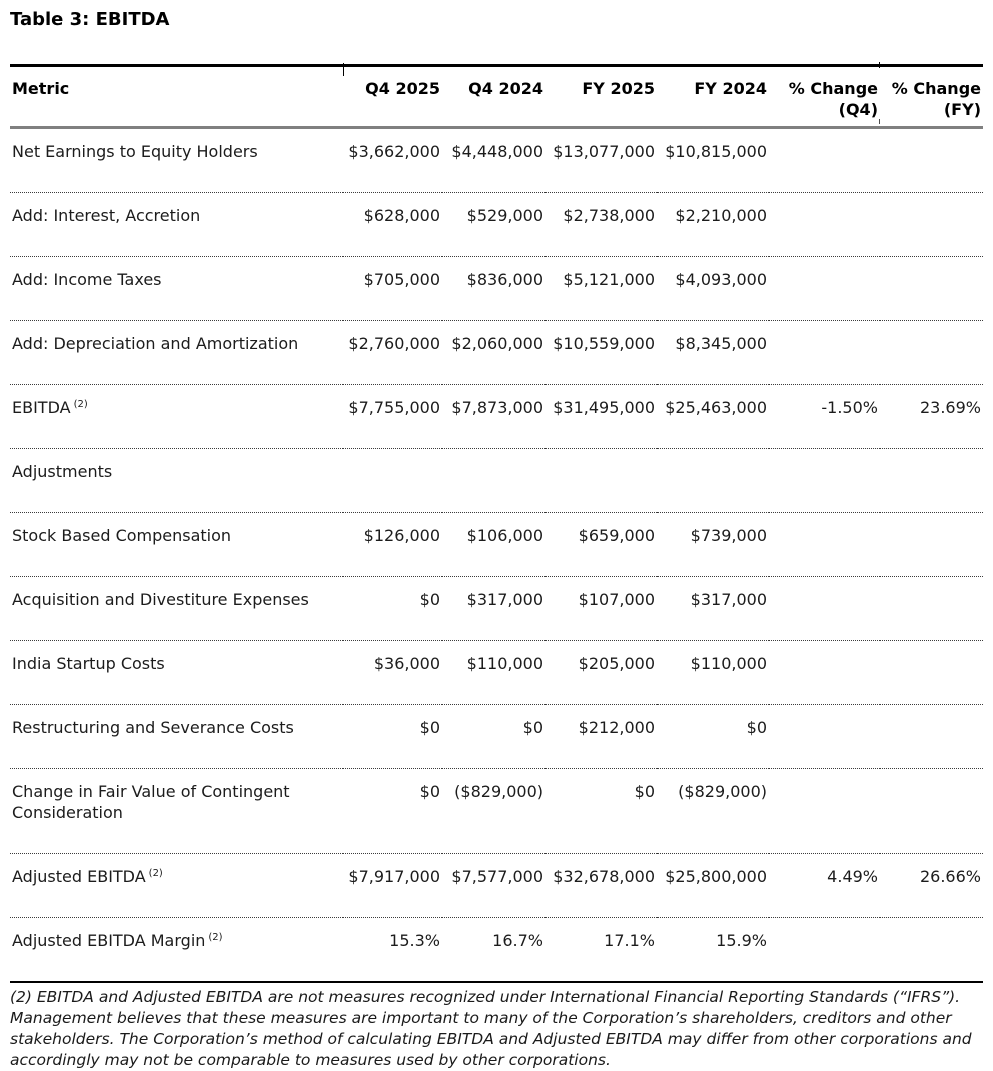 This screenshot has height=1071, width=993. I want to click on metric-label: Restructuring and Severance Costs, so click(153, 727).